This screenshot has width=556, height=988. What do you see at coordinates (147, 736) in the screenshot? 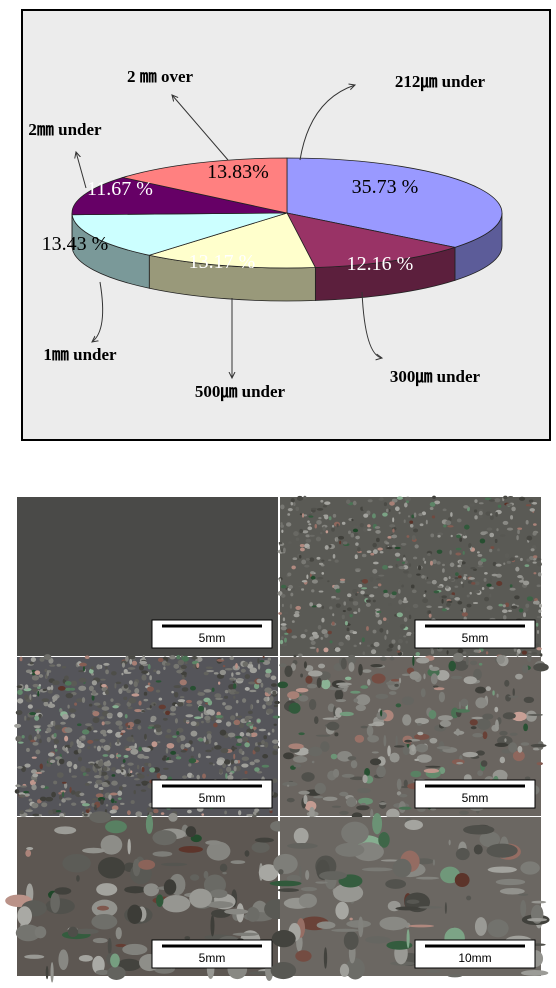
I see `photo: 5mm` at bounding box center [147, 736].